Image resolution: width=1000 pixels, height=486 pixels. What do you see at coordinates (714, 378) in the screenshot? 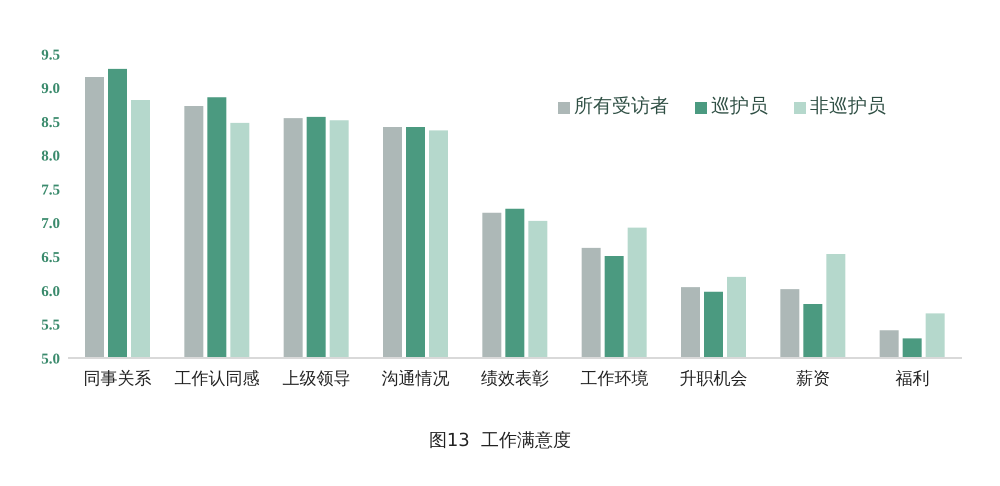
I see `x-tick-label: 升职机会` at bounding box center [714, 378].